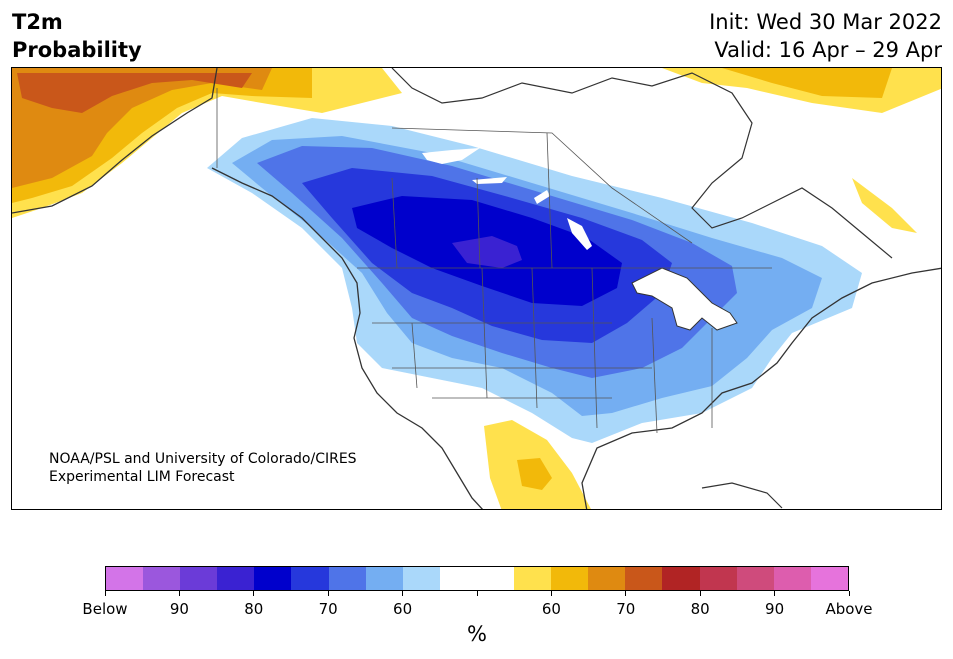 The image size is (953, 659). Describe the element at coordinates (37, 22) in the screenshot. I see `title-variable: T2m` at that location.